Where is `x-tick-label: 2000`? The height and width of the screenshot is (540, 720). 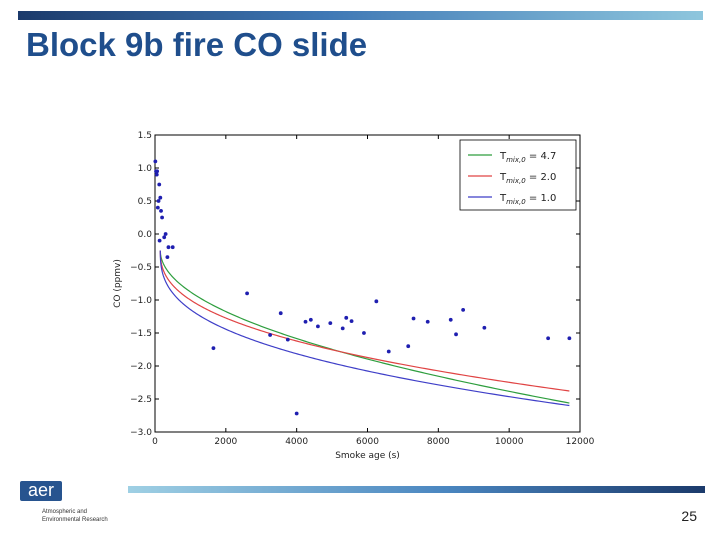 x-tick-label: 2000 is located at coordinates (225, 442).